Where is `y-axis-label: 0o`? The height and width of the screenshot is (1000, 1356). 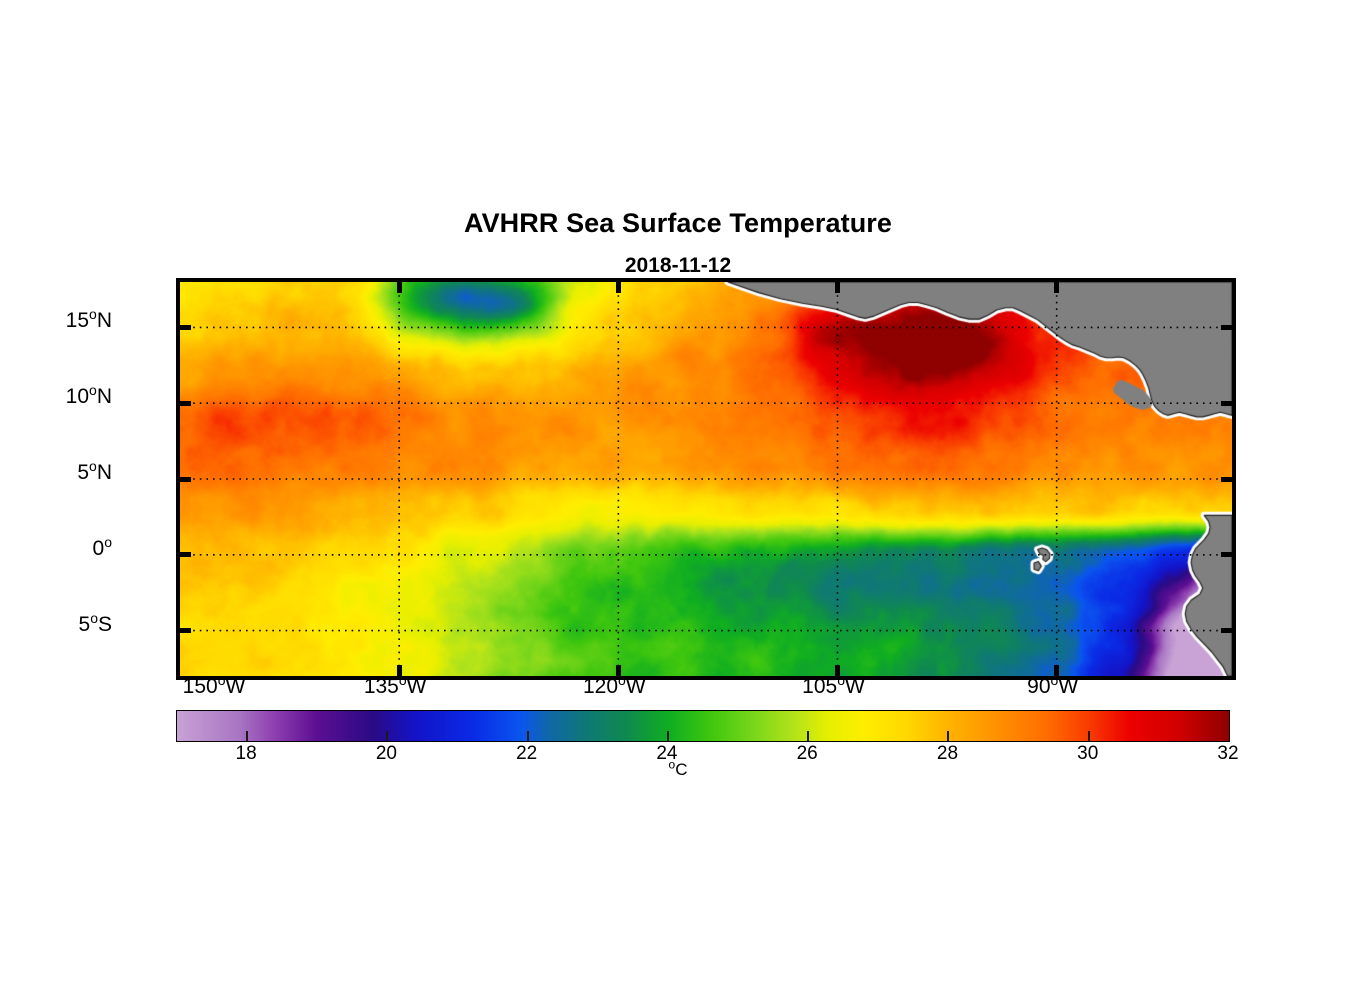 y-axis-label: 0o is located at coordinates (102, 547).